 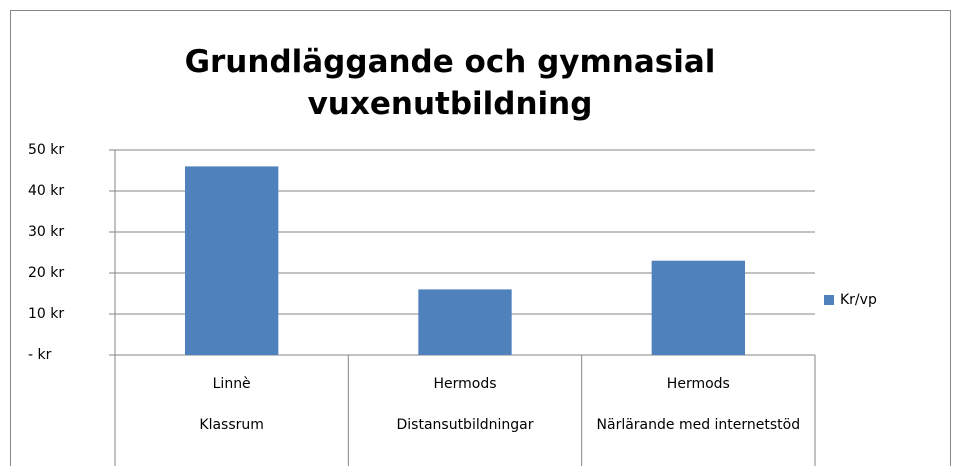 What do you see at coordinates (46, 273) in the screenshot?
I see `y-tick-label: 20 kr` at bounding box center [46, 273].